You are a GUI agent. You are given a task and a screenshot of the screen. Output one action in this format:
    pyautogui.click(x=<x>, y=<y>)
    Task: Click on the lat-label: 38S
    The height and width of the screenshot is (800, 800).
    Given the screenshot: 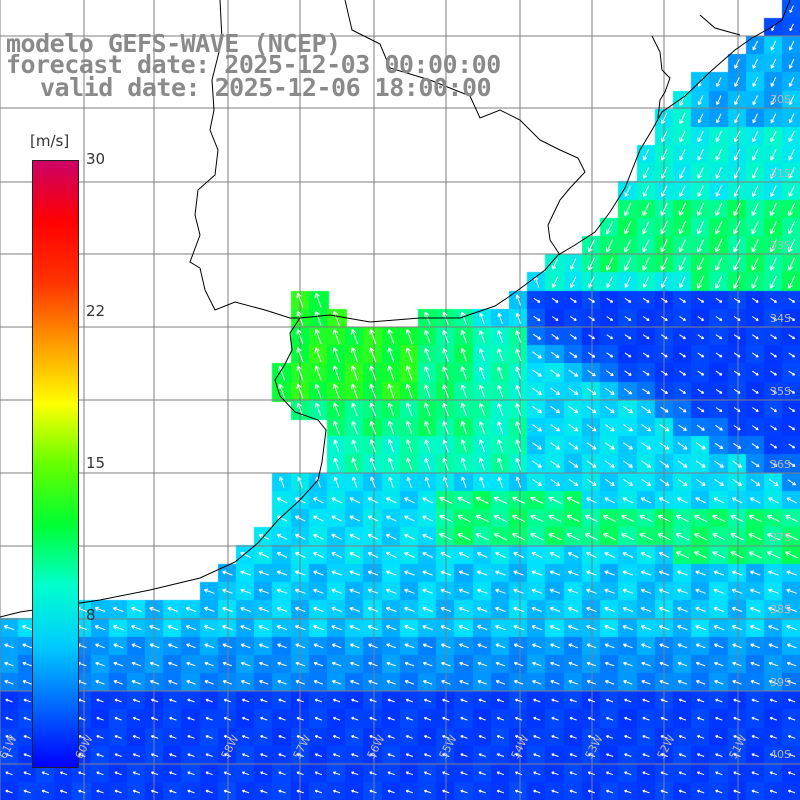 What is the action you would take?
    pyautogui.click(x=780, y=609)
    